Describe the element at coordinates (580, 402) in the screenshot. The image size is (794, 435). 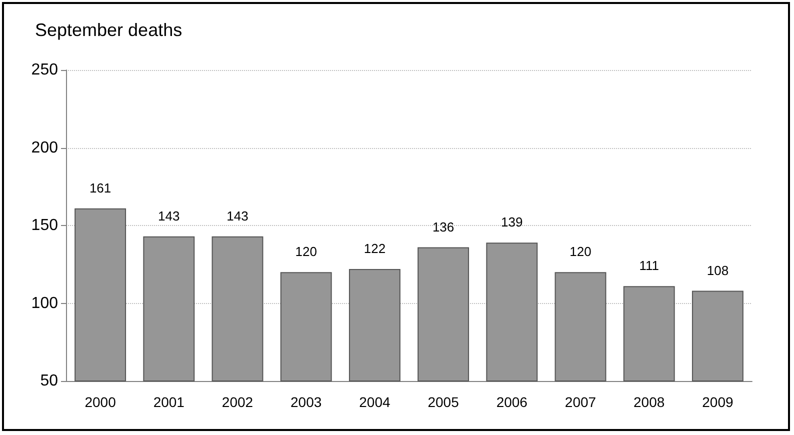
I see `x-tick-label: 2007` at that location.